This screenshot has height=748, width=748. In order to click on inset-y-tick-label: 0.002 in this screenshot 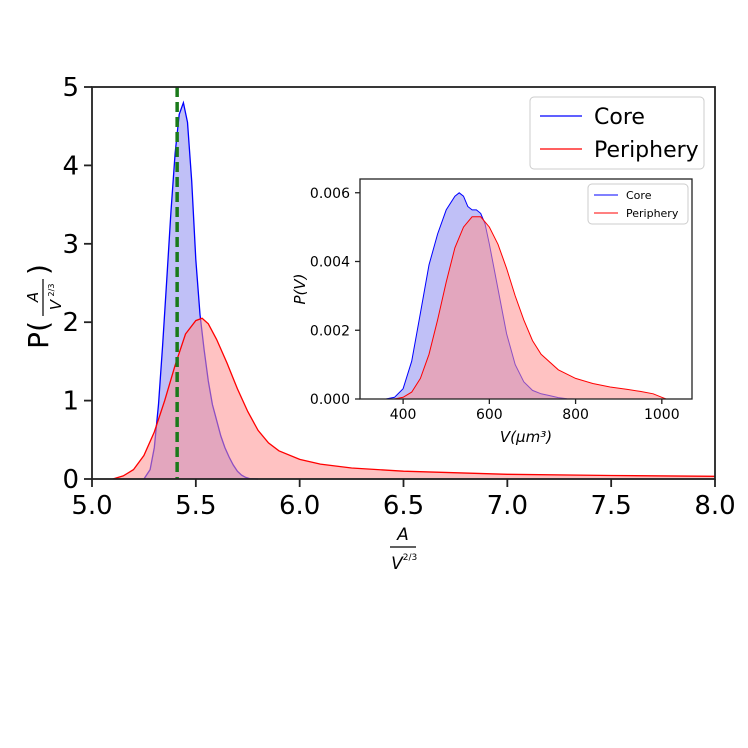, I will do `click(330, 331)`.